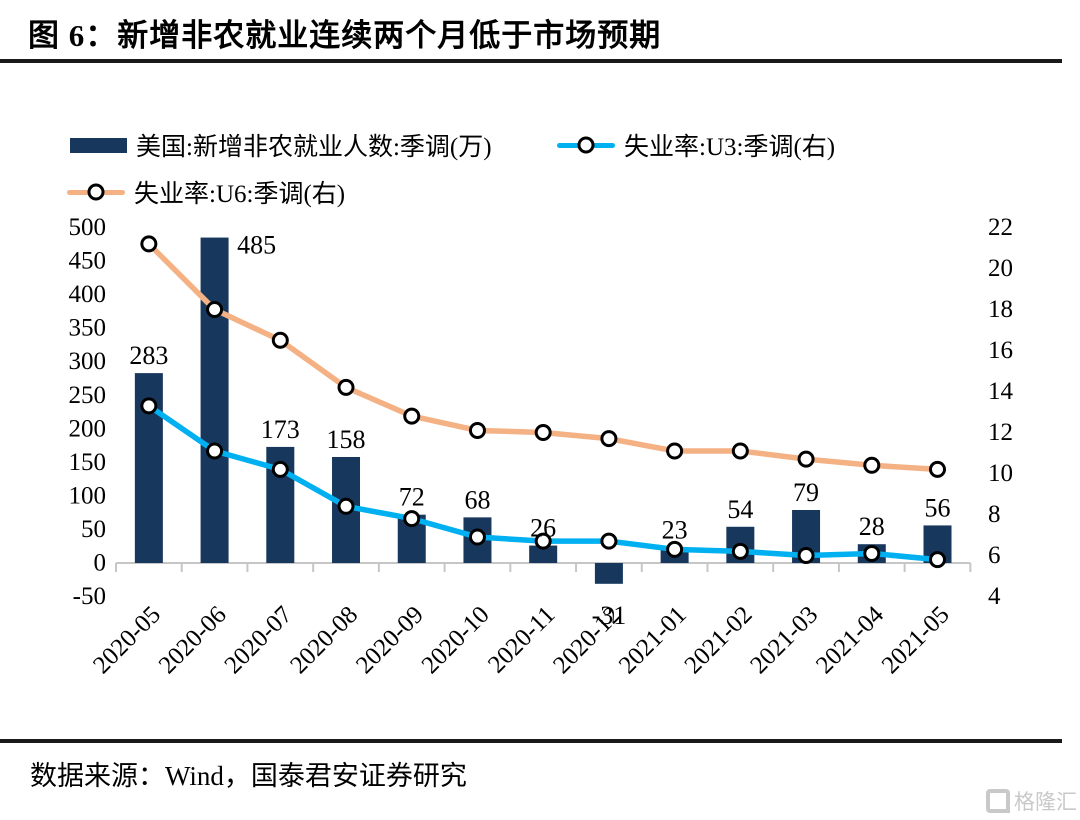 The height and width of the screenshot is (820, 1080). Describe the element at coordinates (1000, 309) in the screenshot. I see `svg-text: 18` at that location.